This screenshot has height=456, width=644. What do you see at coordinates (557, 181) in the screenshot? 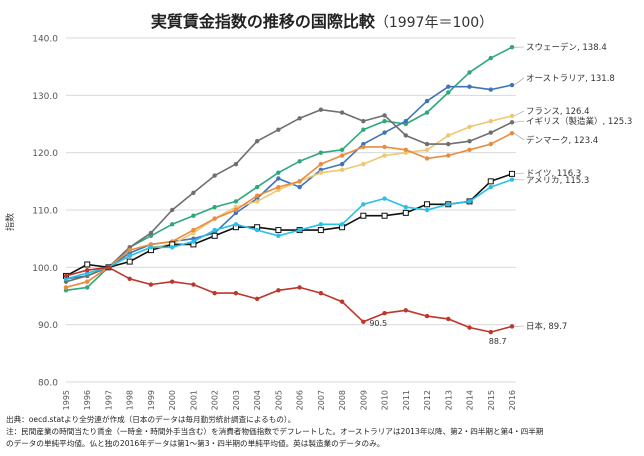
I see `series-end-label: アメリカ, 115.3` at bounding box center [557, 181].